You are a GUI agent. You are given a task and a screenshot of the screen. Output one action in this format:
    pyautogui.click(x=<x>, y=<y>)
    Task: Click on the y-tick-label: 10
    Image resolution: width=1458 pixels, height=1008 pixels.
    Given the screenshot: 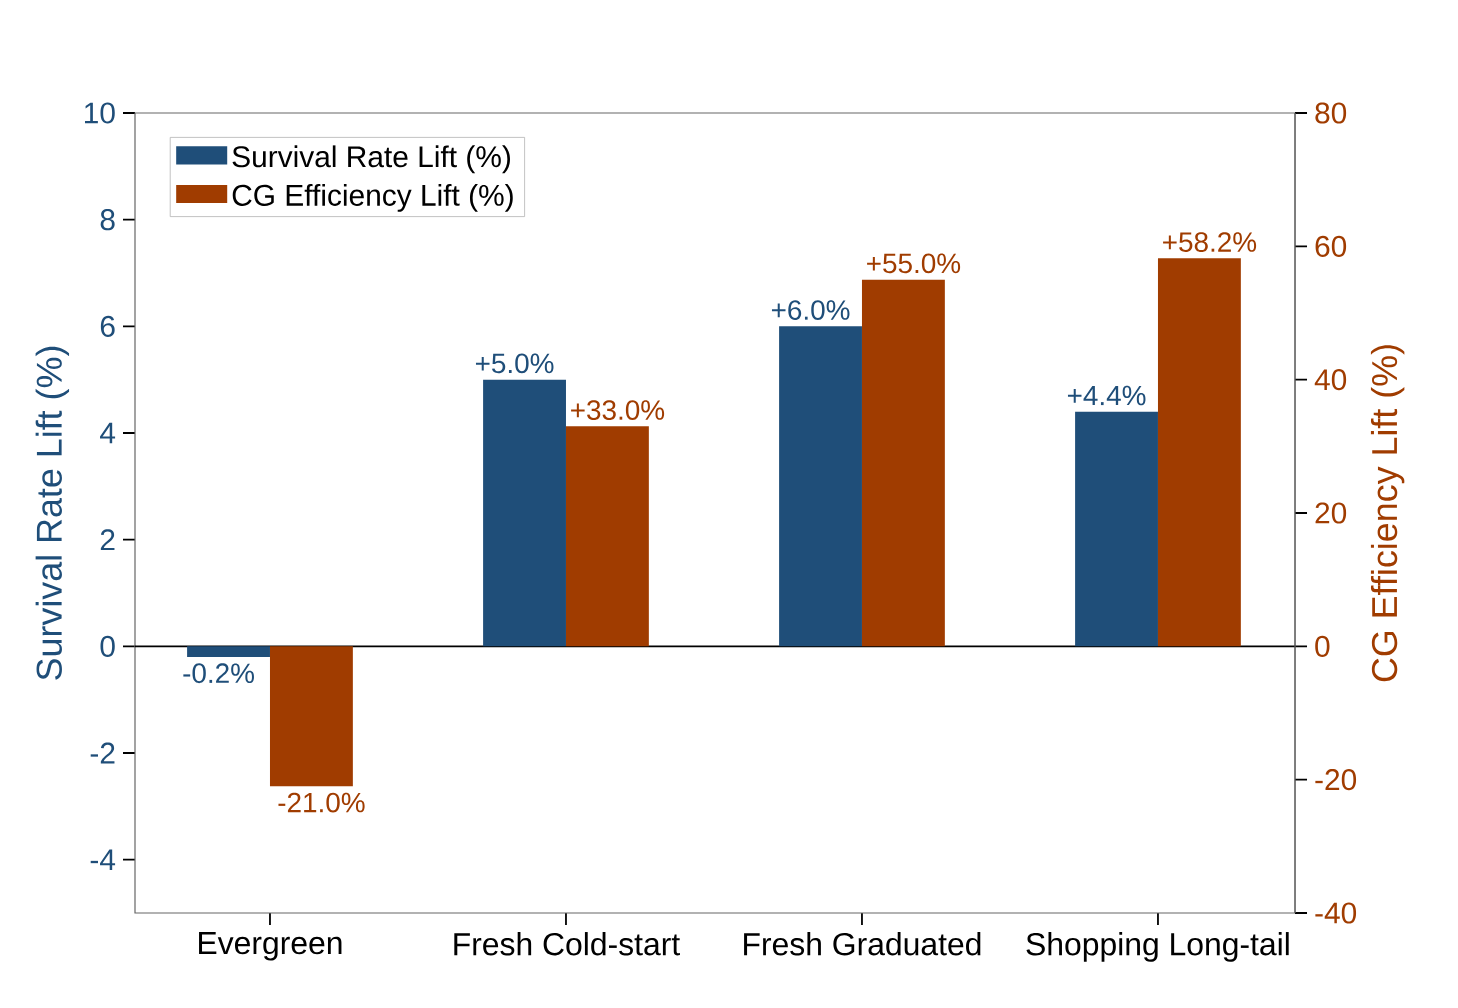 What is the action you would take?
    pyautogui.click(x=100, y=113)
    